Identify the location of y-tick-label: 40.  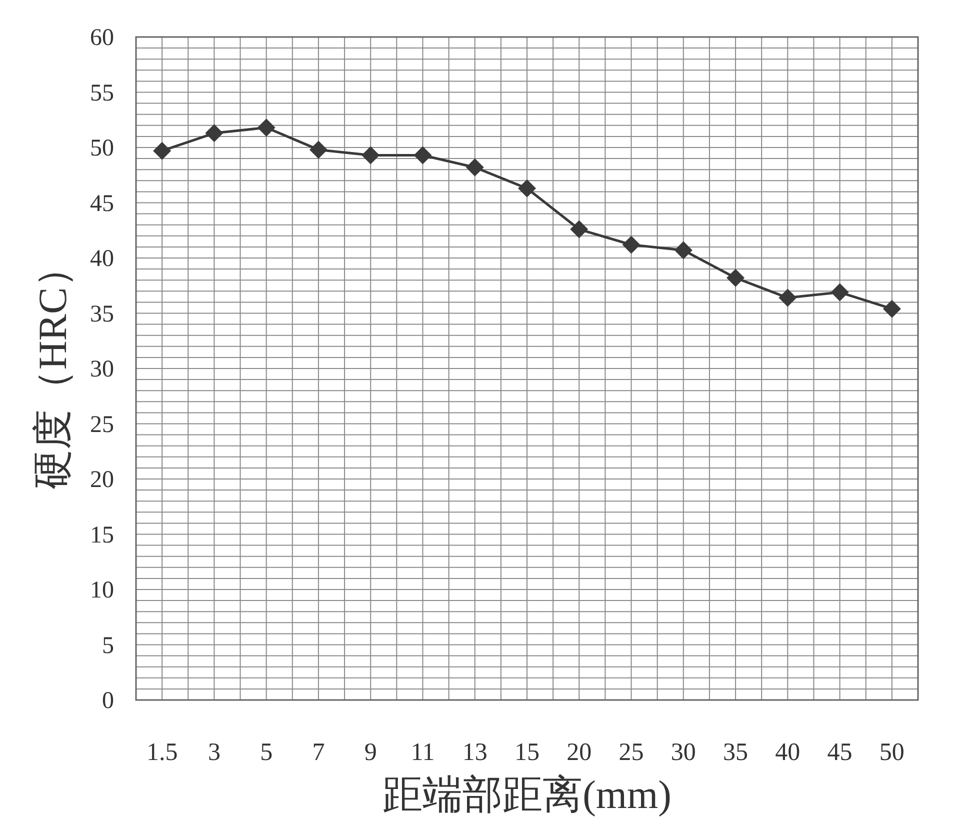
(102, 259).